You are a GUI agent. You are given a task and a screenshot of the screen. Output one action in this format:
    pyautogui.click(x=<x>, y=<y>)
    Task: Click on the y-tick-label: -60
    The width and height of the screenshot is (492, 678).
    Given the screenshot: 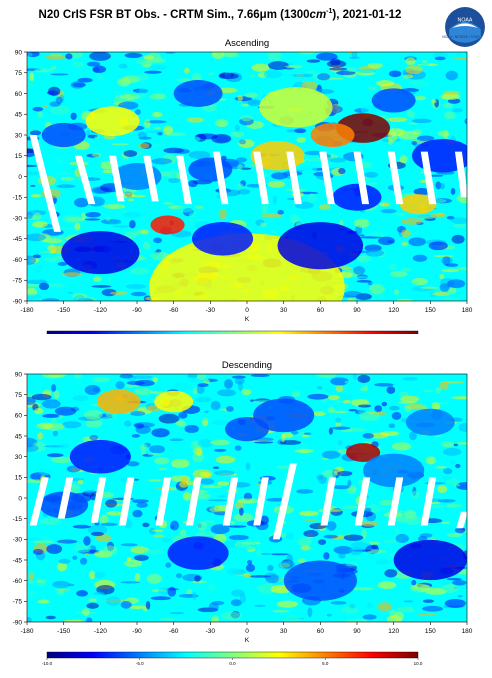 What is the action you would take?
    pyautogui.click(x=18, y=581)
    